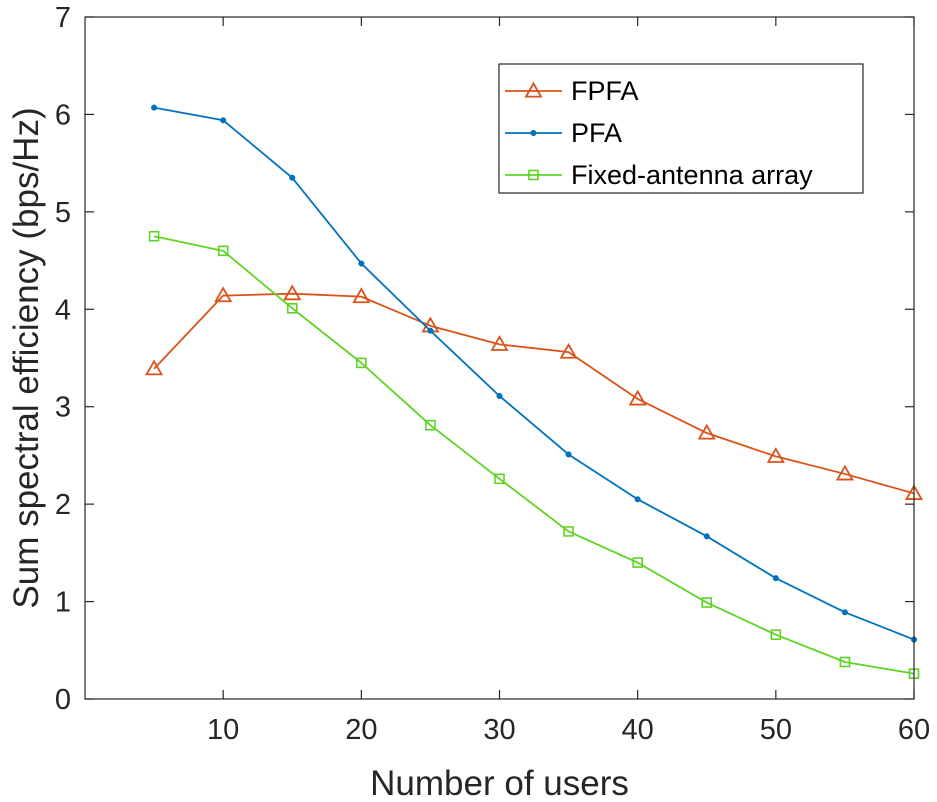 This screenshot has width=937, height=802. What do you see at coordinates (63, 408) in the screenshot?
I see `y-tick-label: 3` at bounding box center [63, 408].